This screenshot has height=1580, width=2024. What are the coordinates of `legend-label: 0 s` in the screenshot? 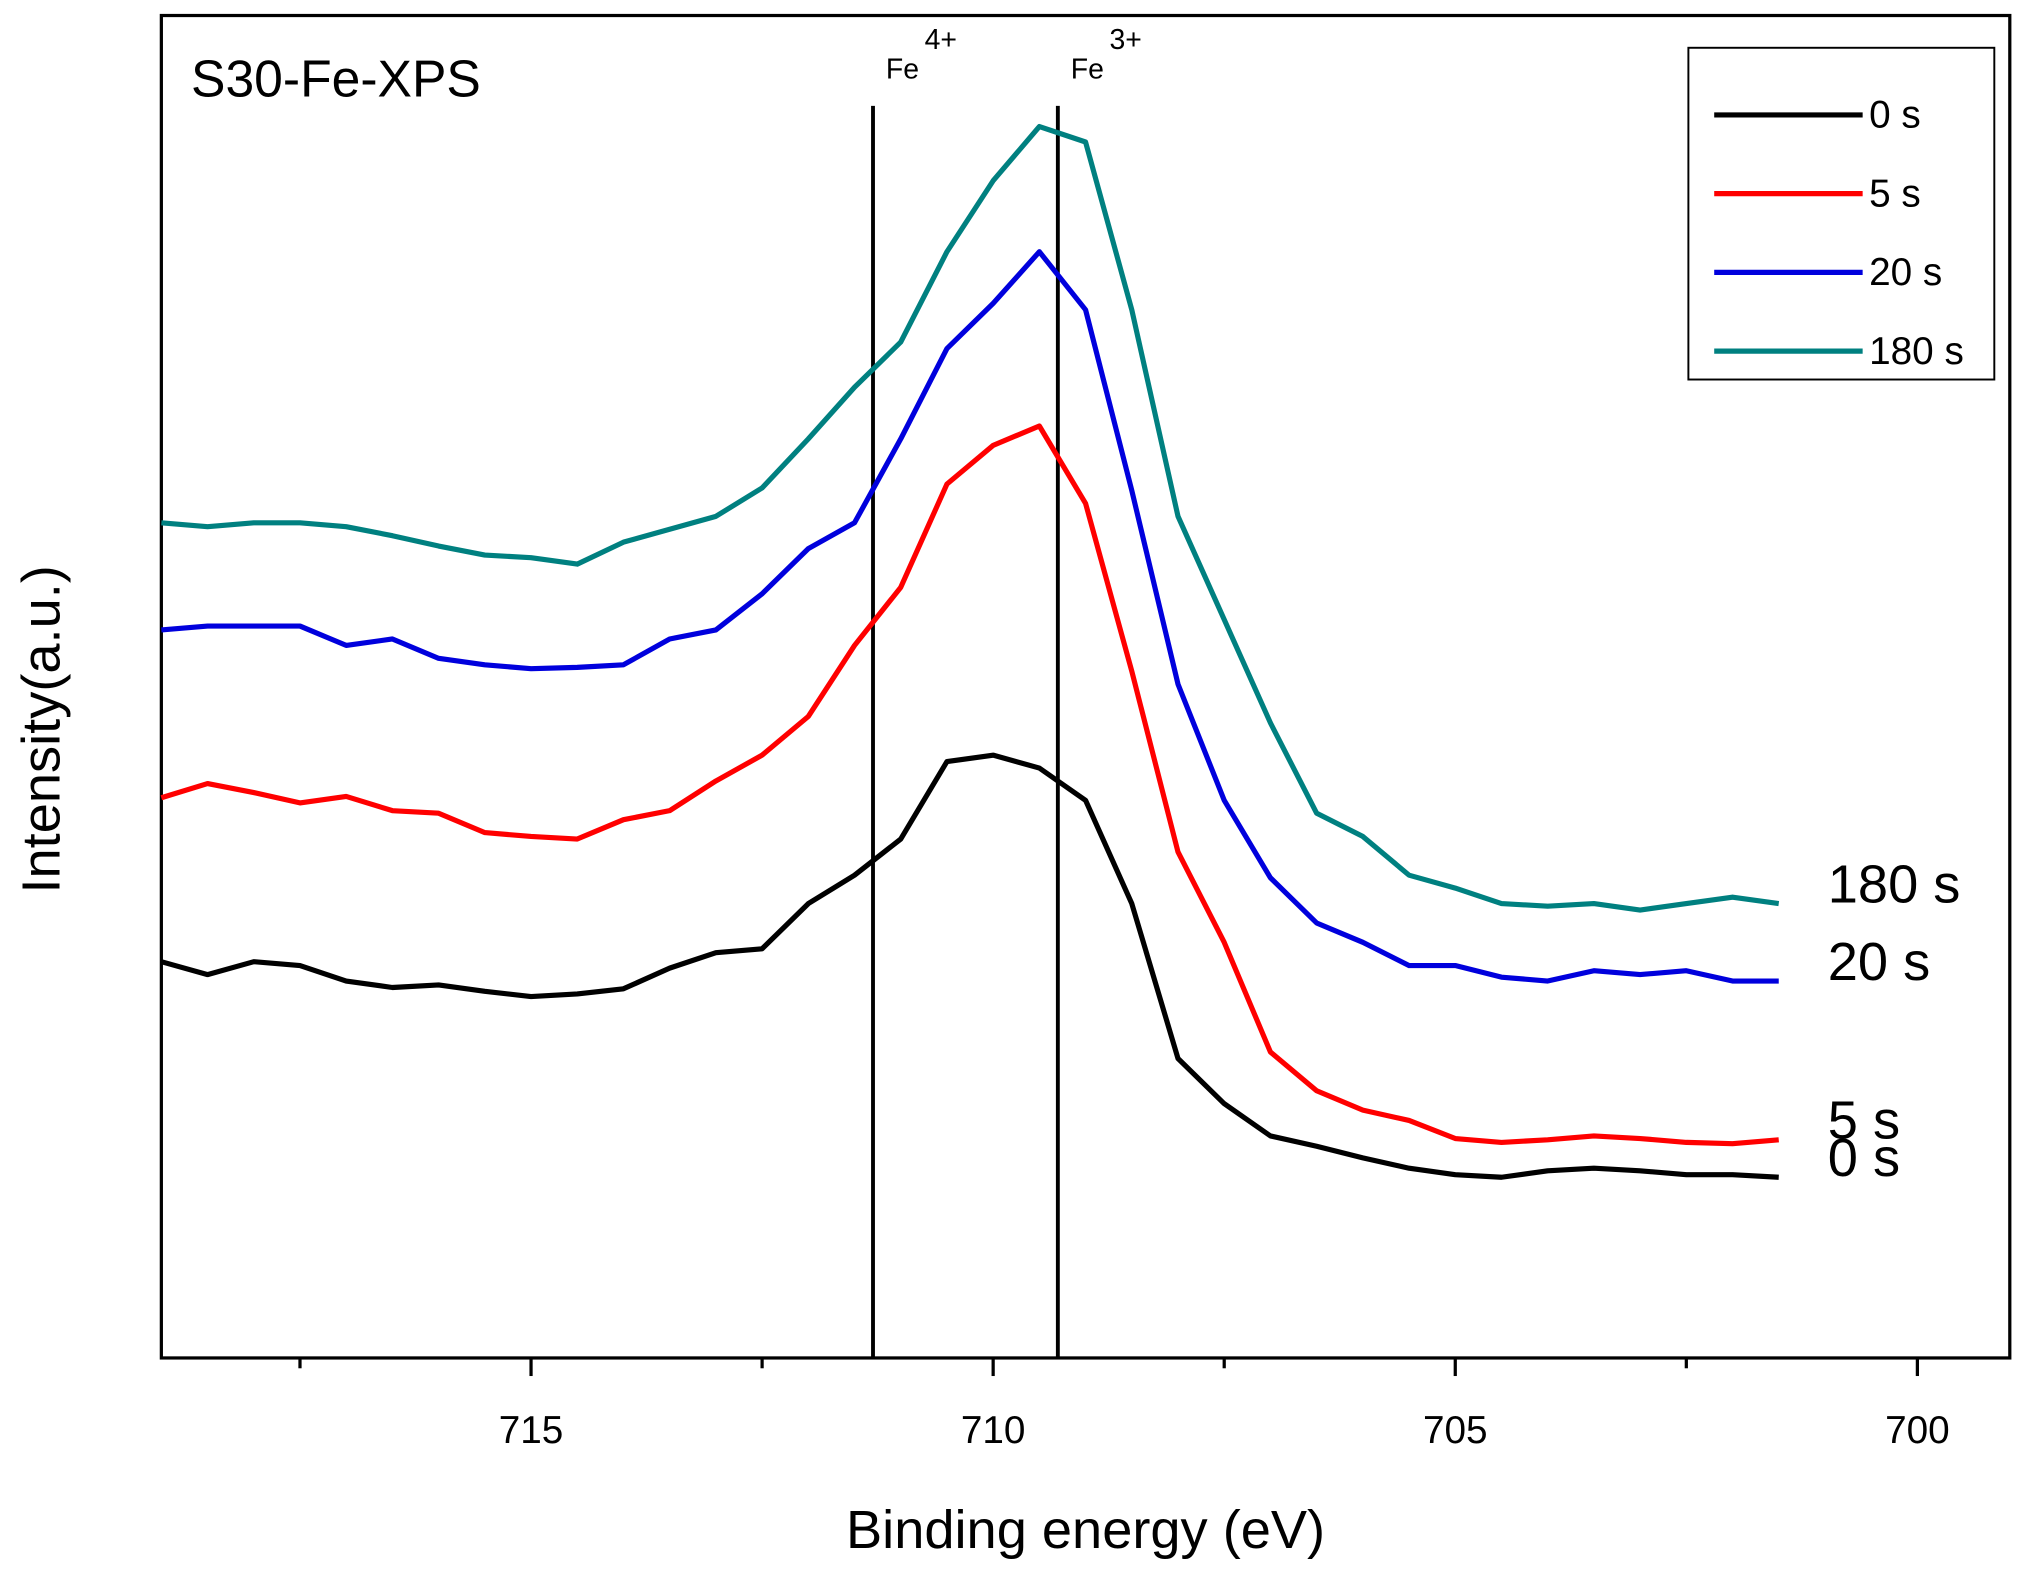 It's located at (1895, 115).